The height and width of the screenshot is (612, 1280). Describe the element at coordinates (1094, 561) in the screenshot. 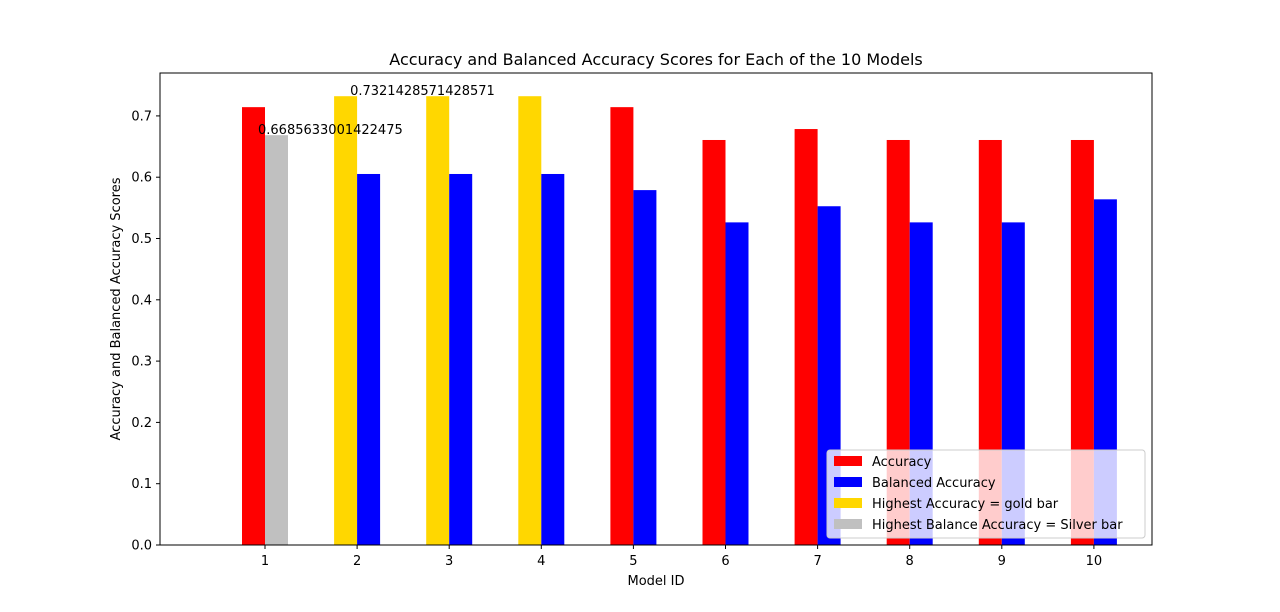

I see `x-tick-label: 10` at that location.